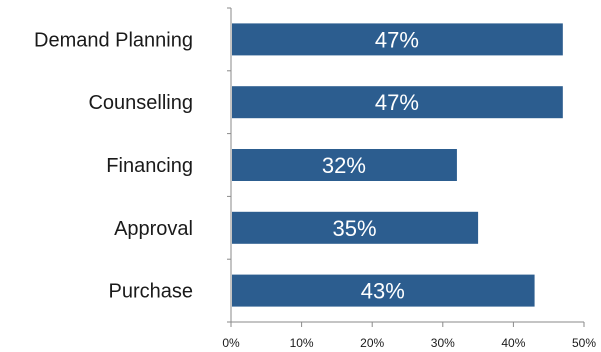  What do you see at coordinates (584, 343) in the screenshot?
I see `x-tick-label: 50%` at bounding box center [584, 343].